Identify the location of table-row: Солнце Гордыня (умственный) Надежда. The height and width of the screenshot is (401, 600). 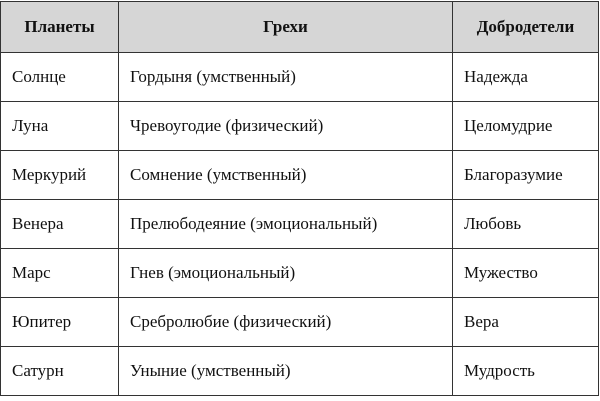
(299, 77).